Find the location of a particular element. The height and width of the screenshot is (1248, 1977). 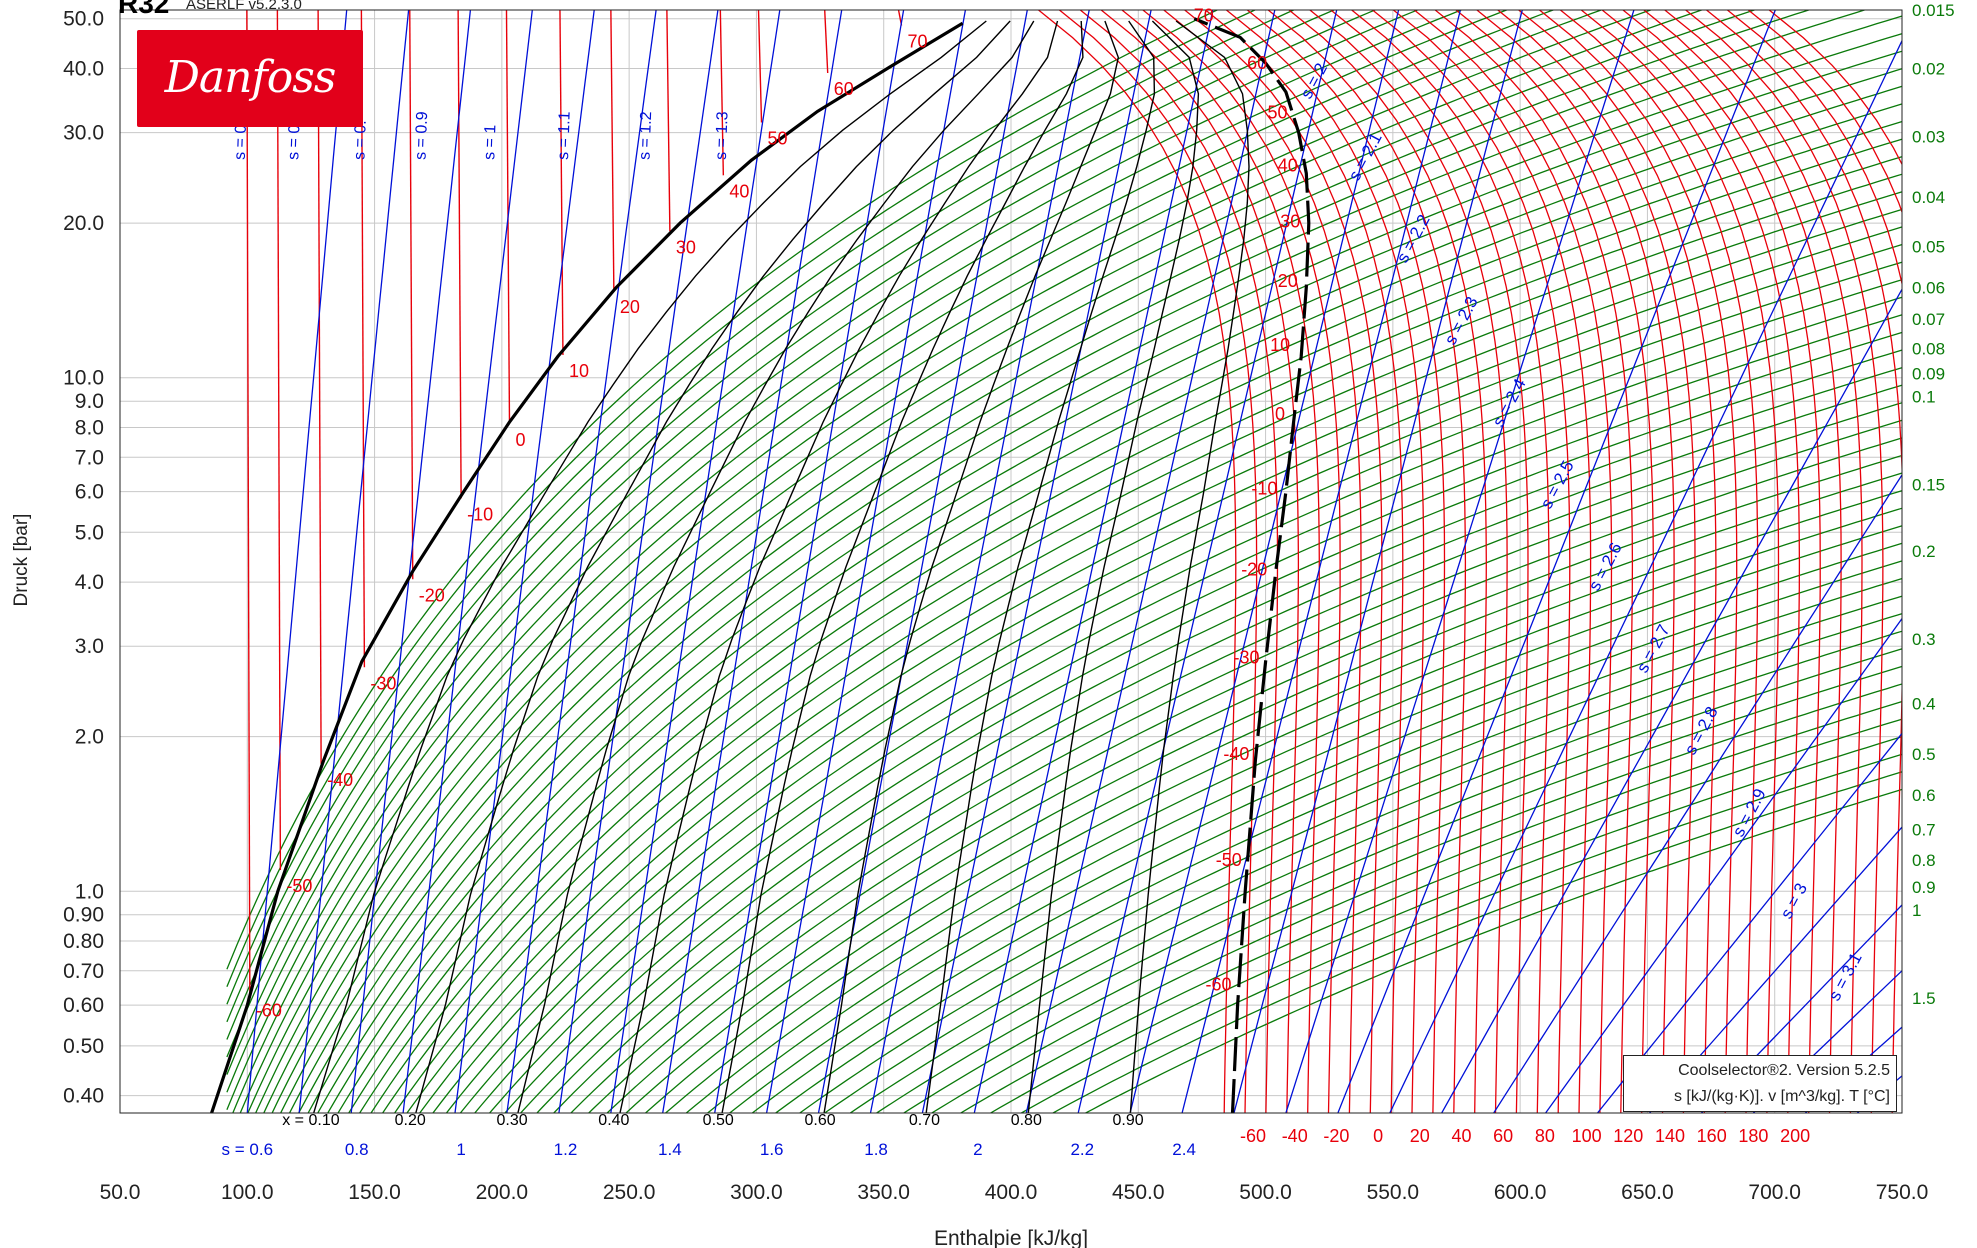

volume-label: 0.05 is located at coordinates (1928, 247).